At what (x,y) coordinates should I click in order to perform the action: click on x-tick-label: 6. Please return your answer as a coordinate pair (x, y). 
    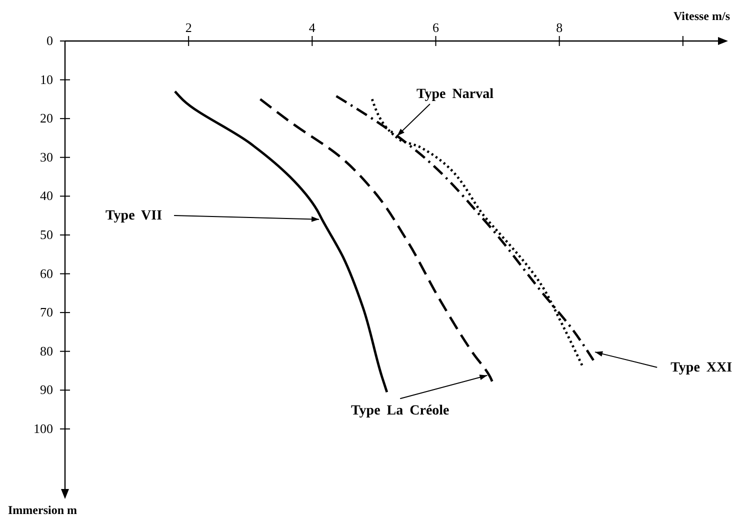
    Looking at the image, I should click on (436, 27).